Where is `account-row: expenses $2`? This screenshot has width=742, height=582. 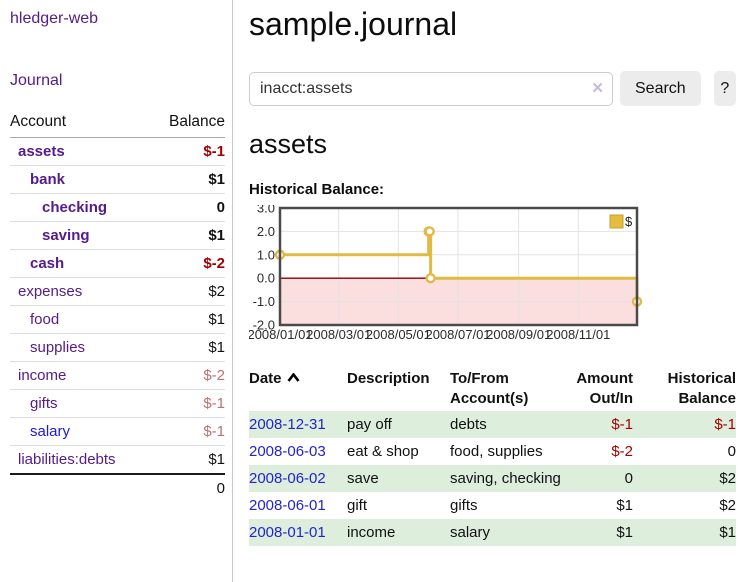
account-row: expenses $2 is located at coordinates (117, 291).